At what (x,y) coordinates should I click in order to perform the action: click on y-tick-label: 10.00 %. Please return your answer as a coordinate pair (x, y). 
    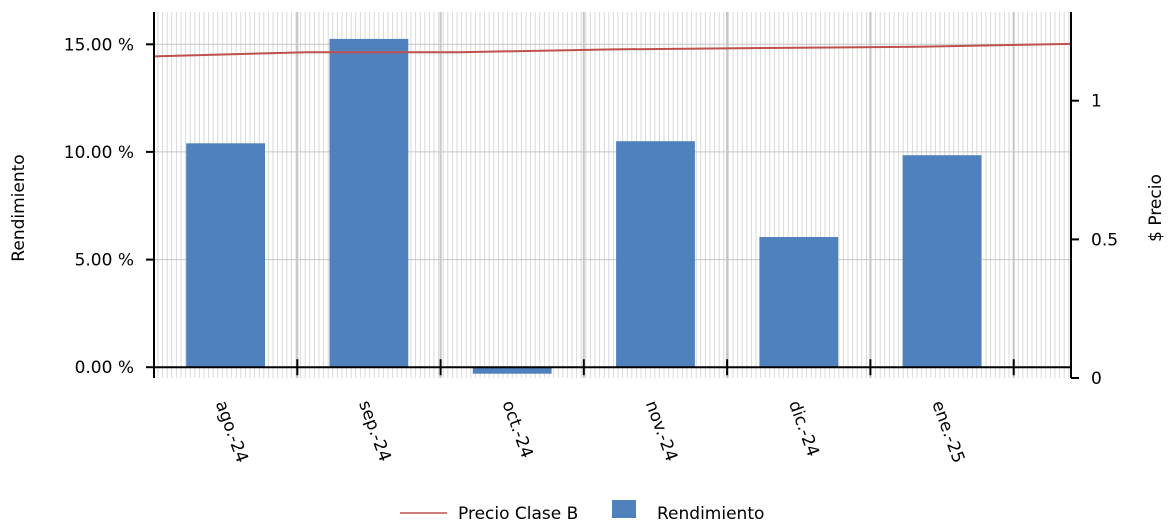
    Looking at the image, I should click on (99, 153).